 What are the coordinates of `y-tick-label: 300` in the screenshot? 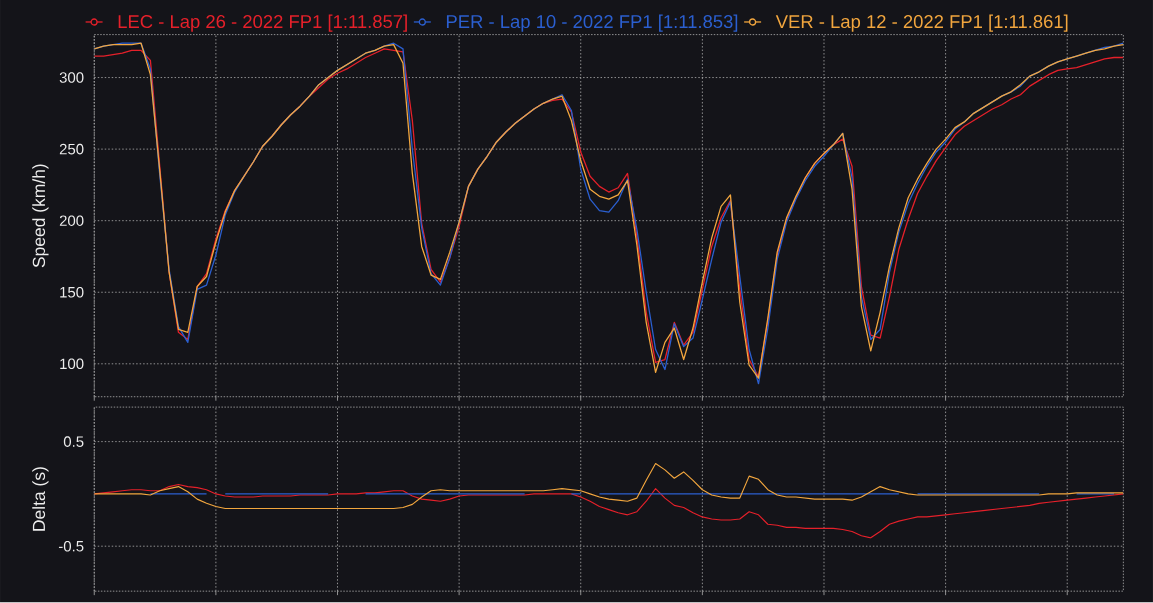 It's located at (71, 78).